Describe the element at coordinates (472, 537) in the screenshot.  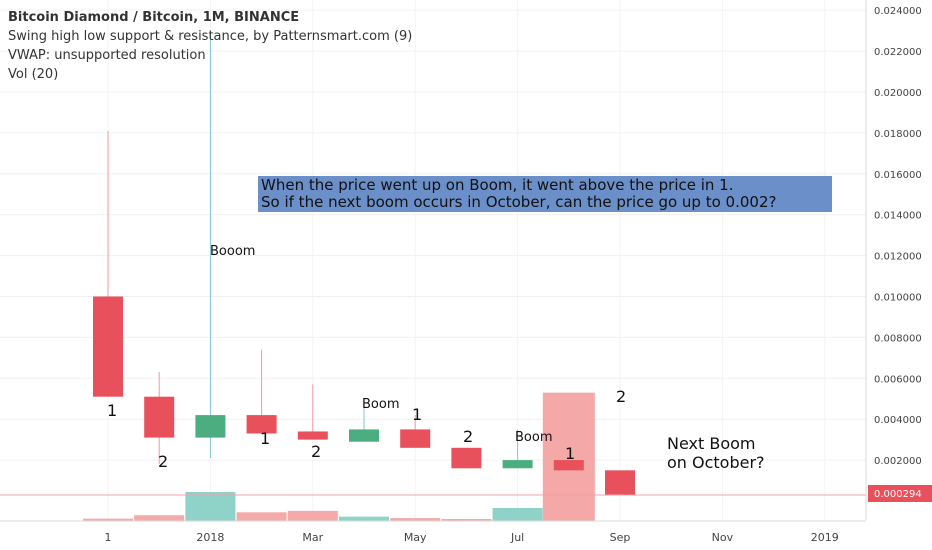
I see `time-axis: 1 2018 Mar May Jul Sep Nov 2019` at that location.